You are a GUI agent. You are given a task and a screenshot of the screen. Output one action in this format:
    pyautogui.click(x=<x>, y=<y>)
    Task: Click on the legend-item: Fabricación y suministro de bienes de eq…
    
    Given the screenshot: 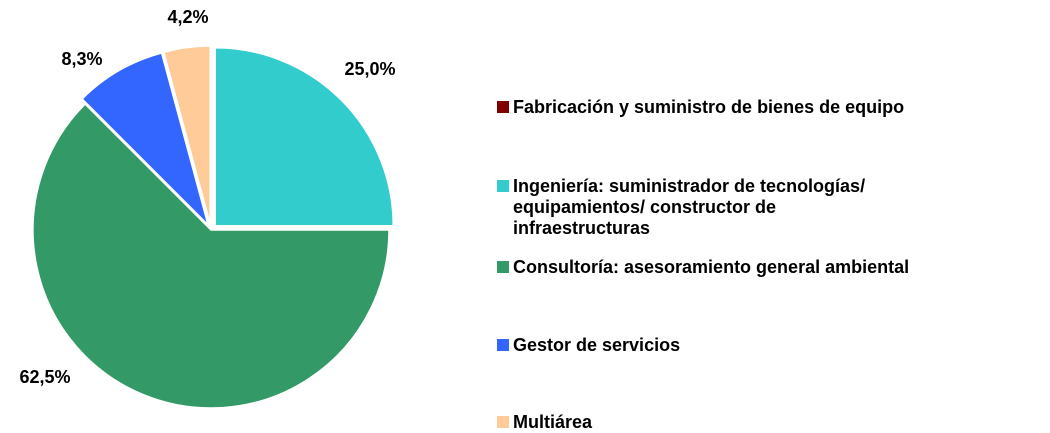 What is the action you would take?
    pyautogui.click(x=769, y=107)
    